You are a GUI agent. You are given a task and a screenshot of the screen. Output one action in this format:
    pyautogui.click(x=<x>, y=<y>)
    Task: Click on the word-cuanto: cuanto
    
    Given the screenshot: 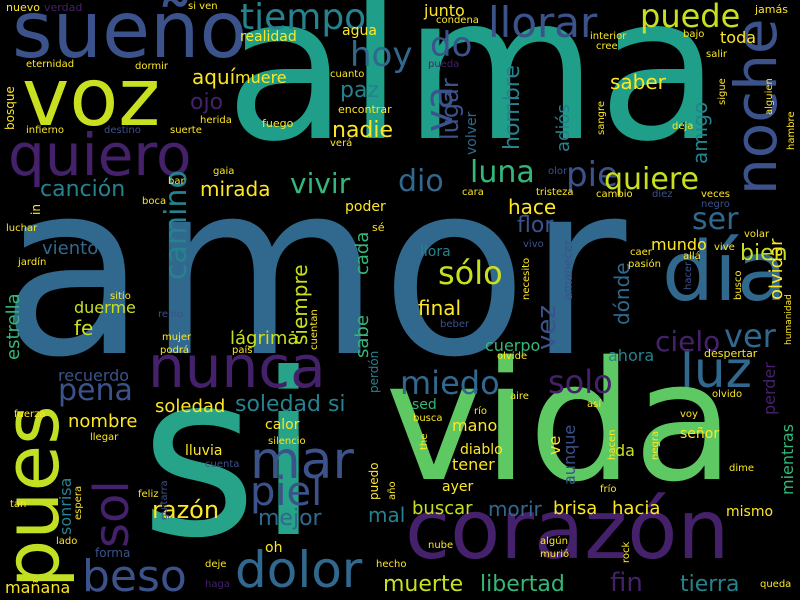 What is the action you would take?
    pyautogui.click(x=347, y=74)
    